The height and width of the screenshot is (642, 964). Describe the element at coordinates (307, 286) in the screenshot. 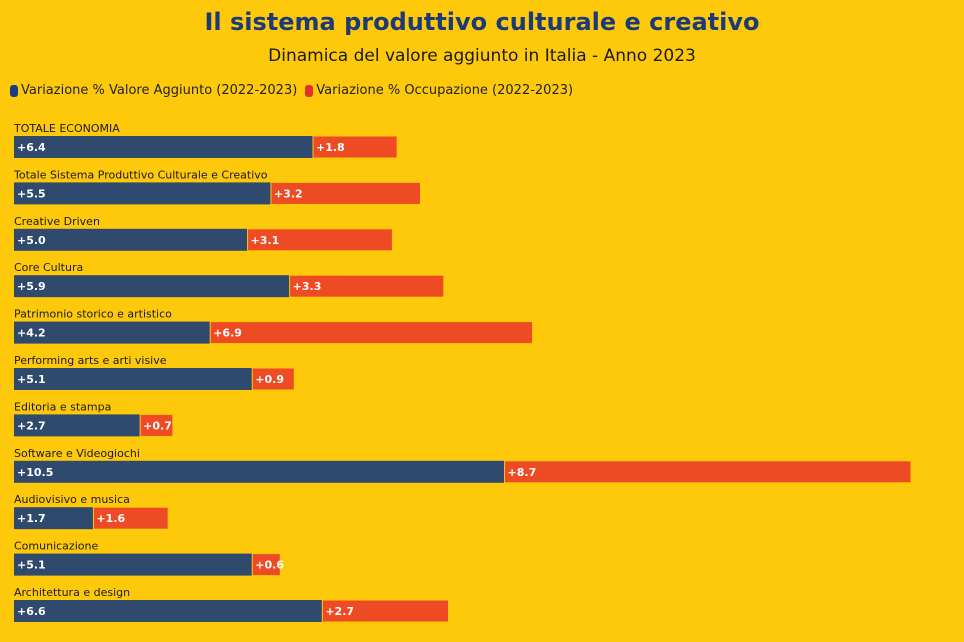

I see `data-label: +3.3` at that location.